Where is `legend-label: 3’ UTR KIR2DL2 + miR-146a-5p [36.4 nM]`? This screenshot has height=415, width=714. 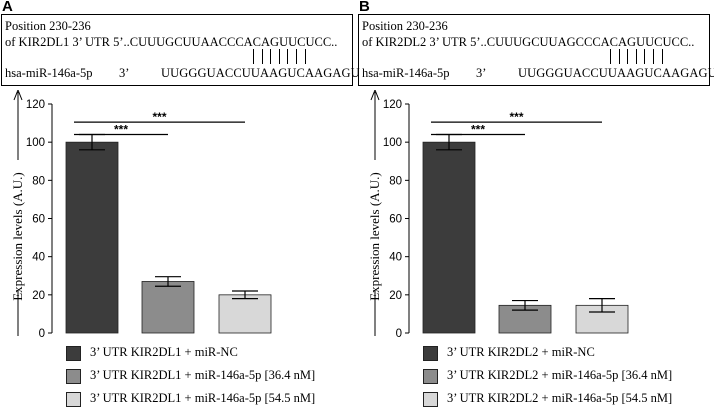 legend-label: 3’ UTR KIR2DL2 + miR-146a-5p [36.4 nM] is located at coordinates (560, 375).